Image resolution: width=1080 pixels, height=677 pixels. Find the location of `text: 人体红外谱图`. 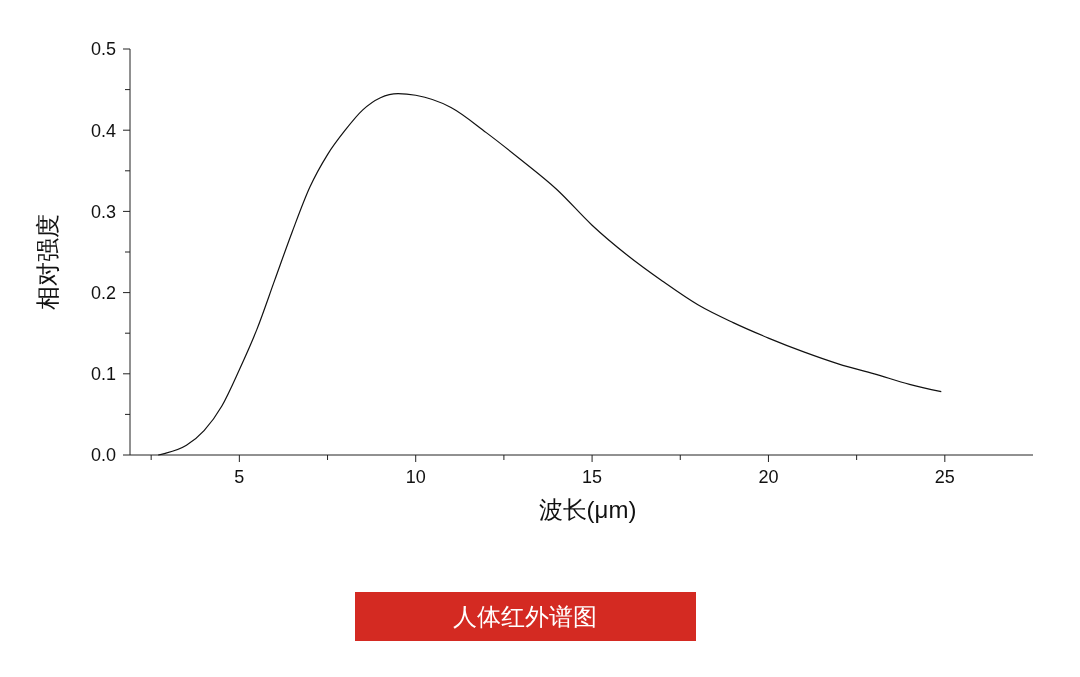

text: 人体红外谱图 is located at coordinates (525, 617).